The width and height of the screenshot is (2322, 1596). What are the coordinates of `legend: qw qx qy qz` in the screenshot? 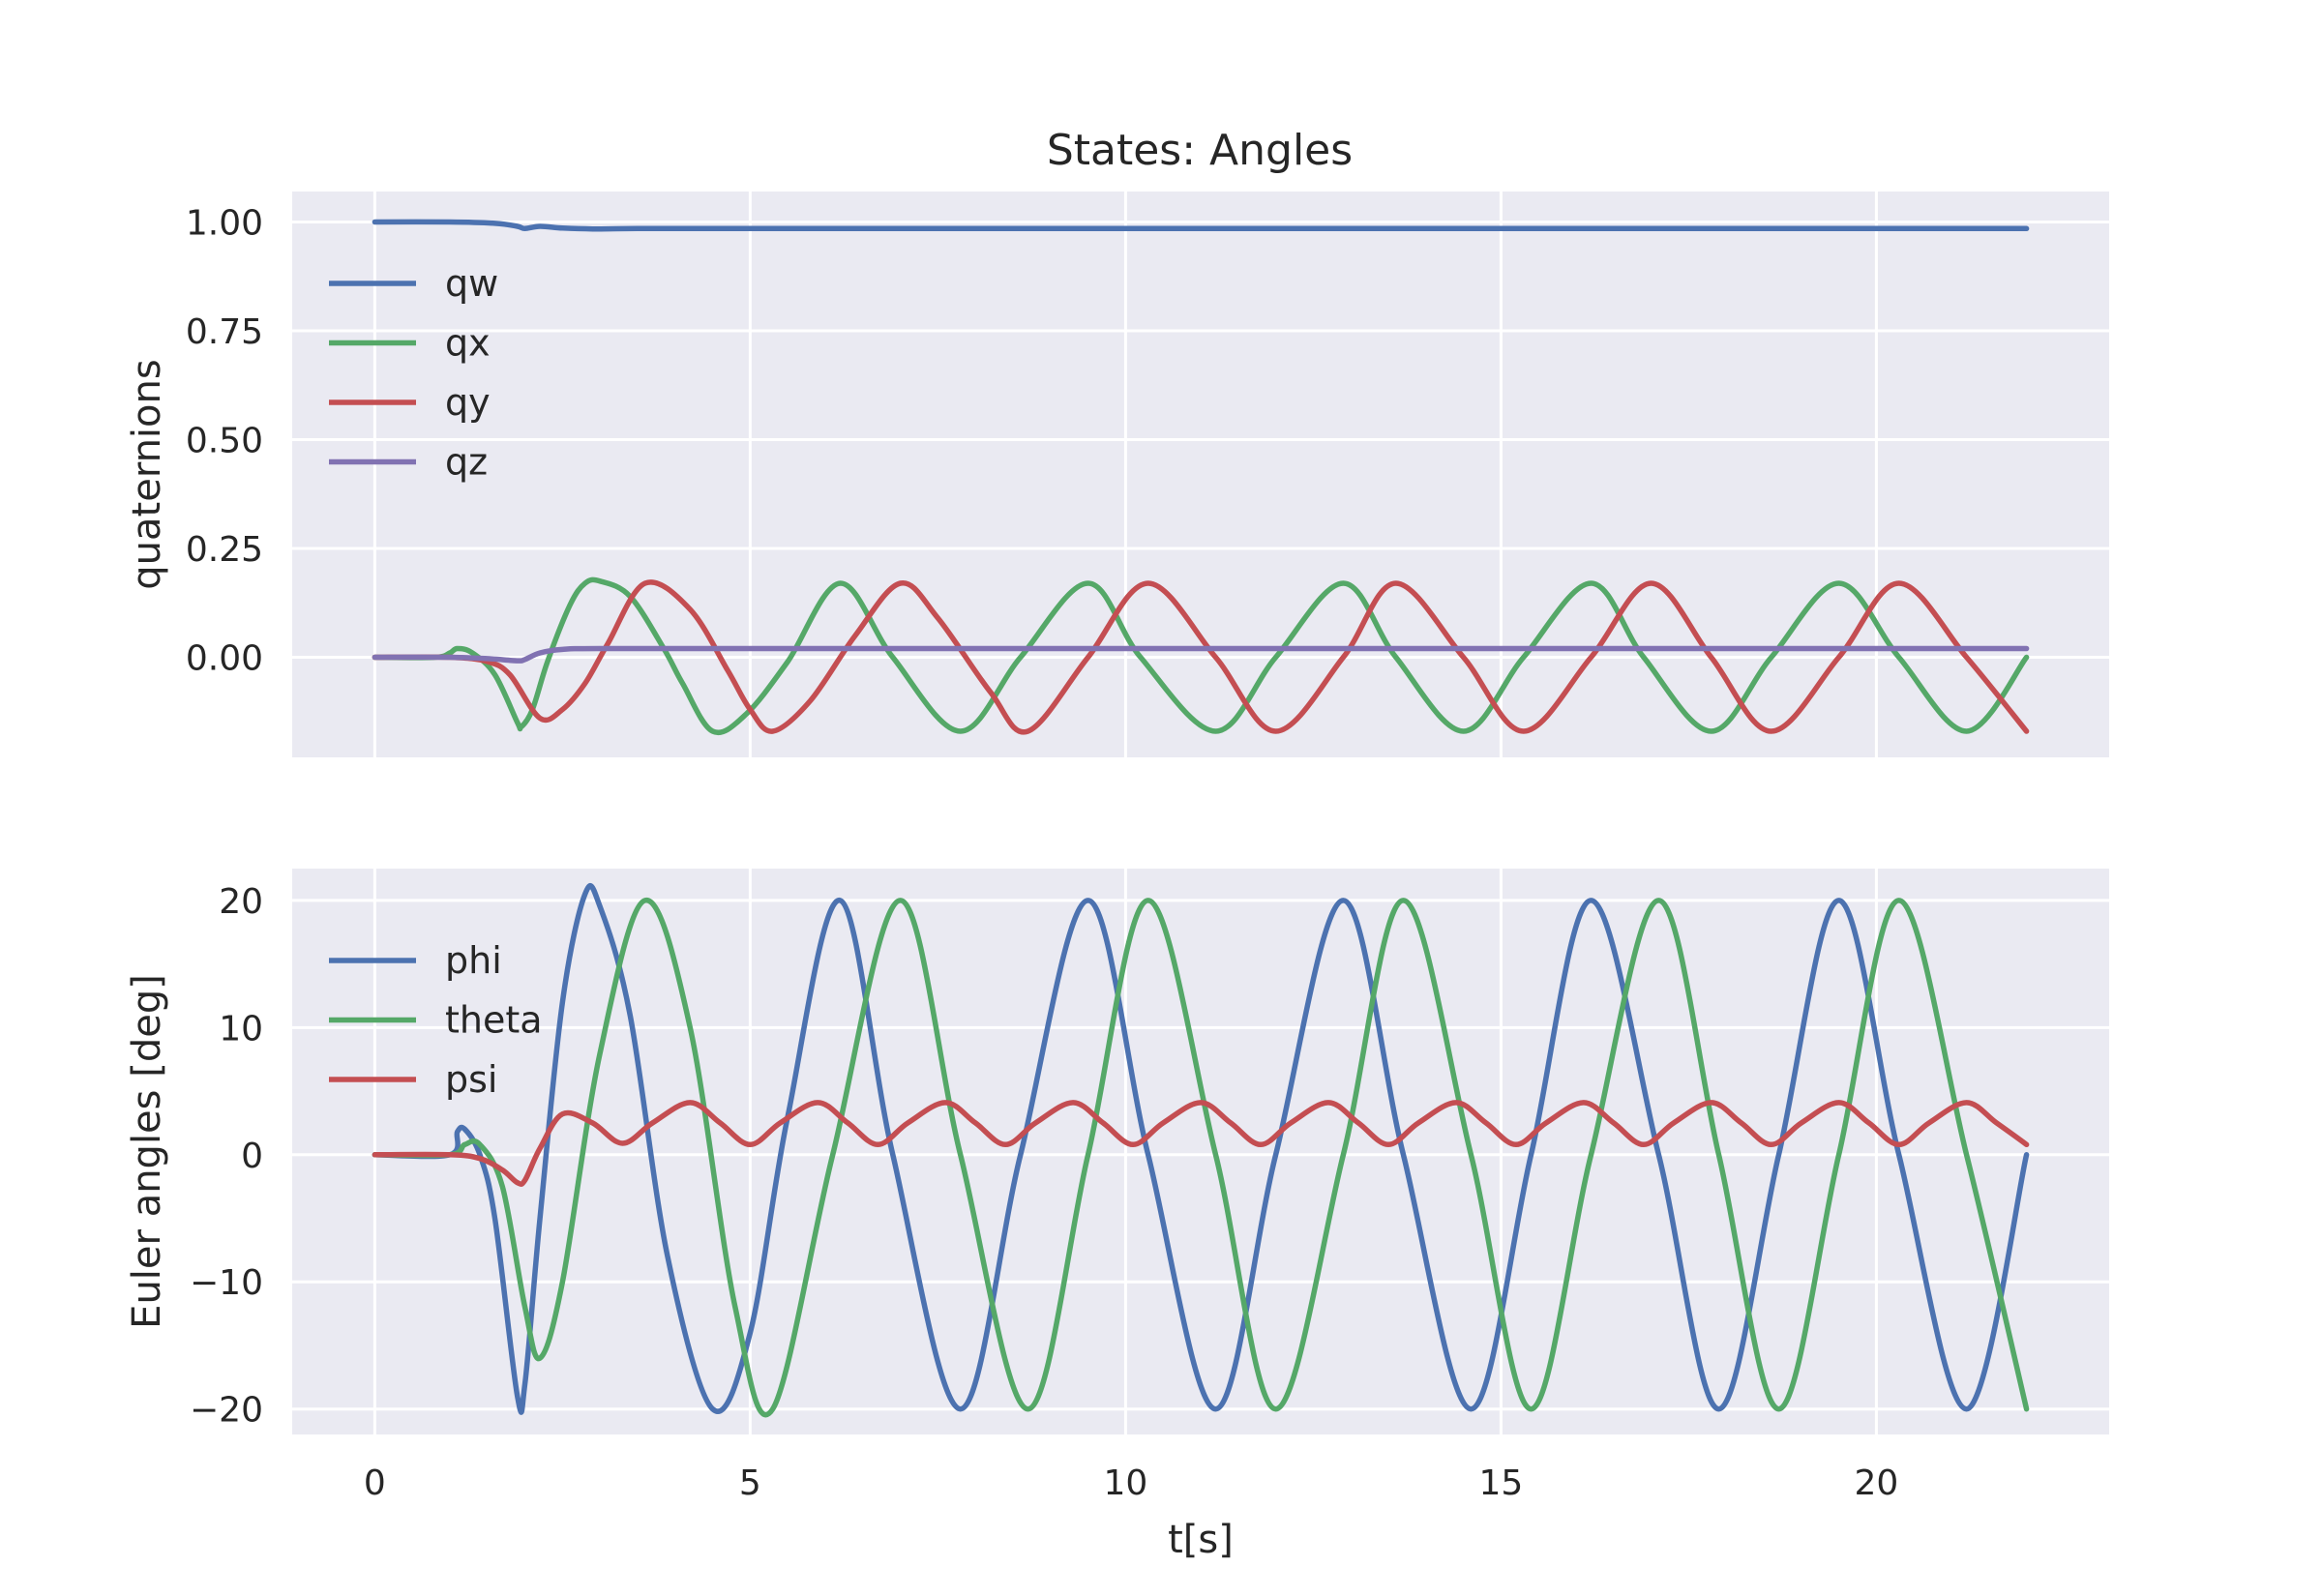 It's located at (413, 373).